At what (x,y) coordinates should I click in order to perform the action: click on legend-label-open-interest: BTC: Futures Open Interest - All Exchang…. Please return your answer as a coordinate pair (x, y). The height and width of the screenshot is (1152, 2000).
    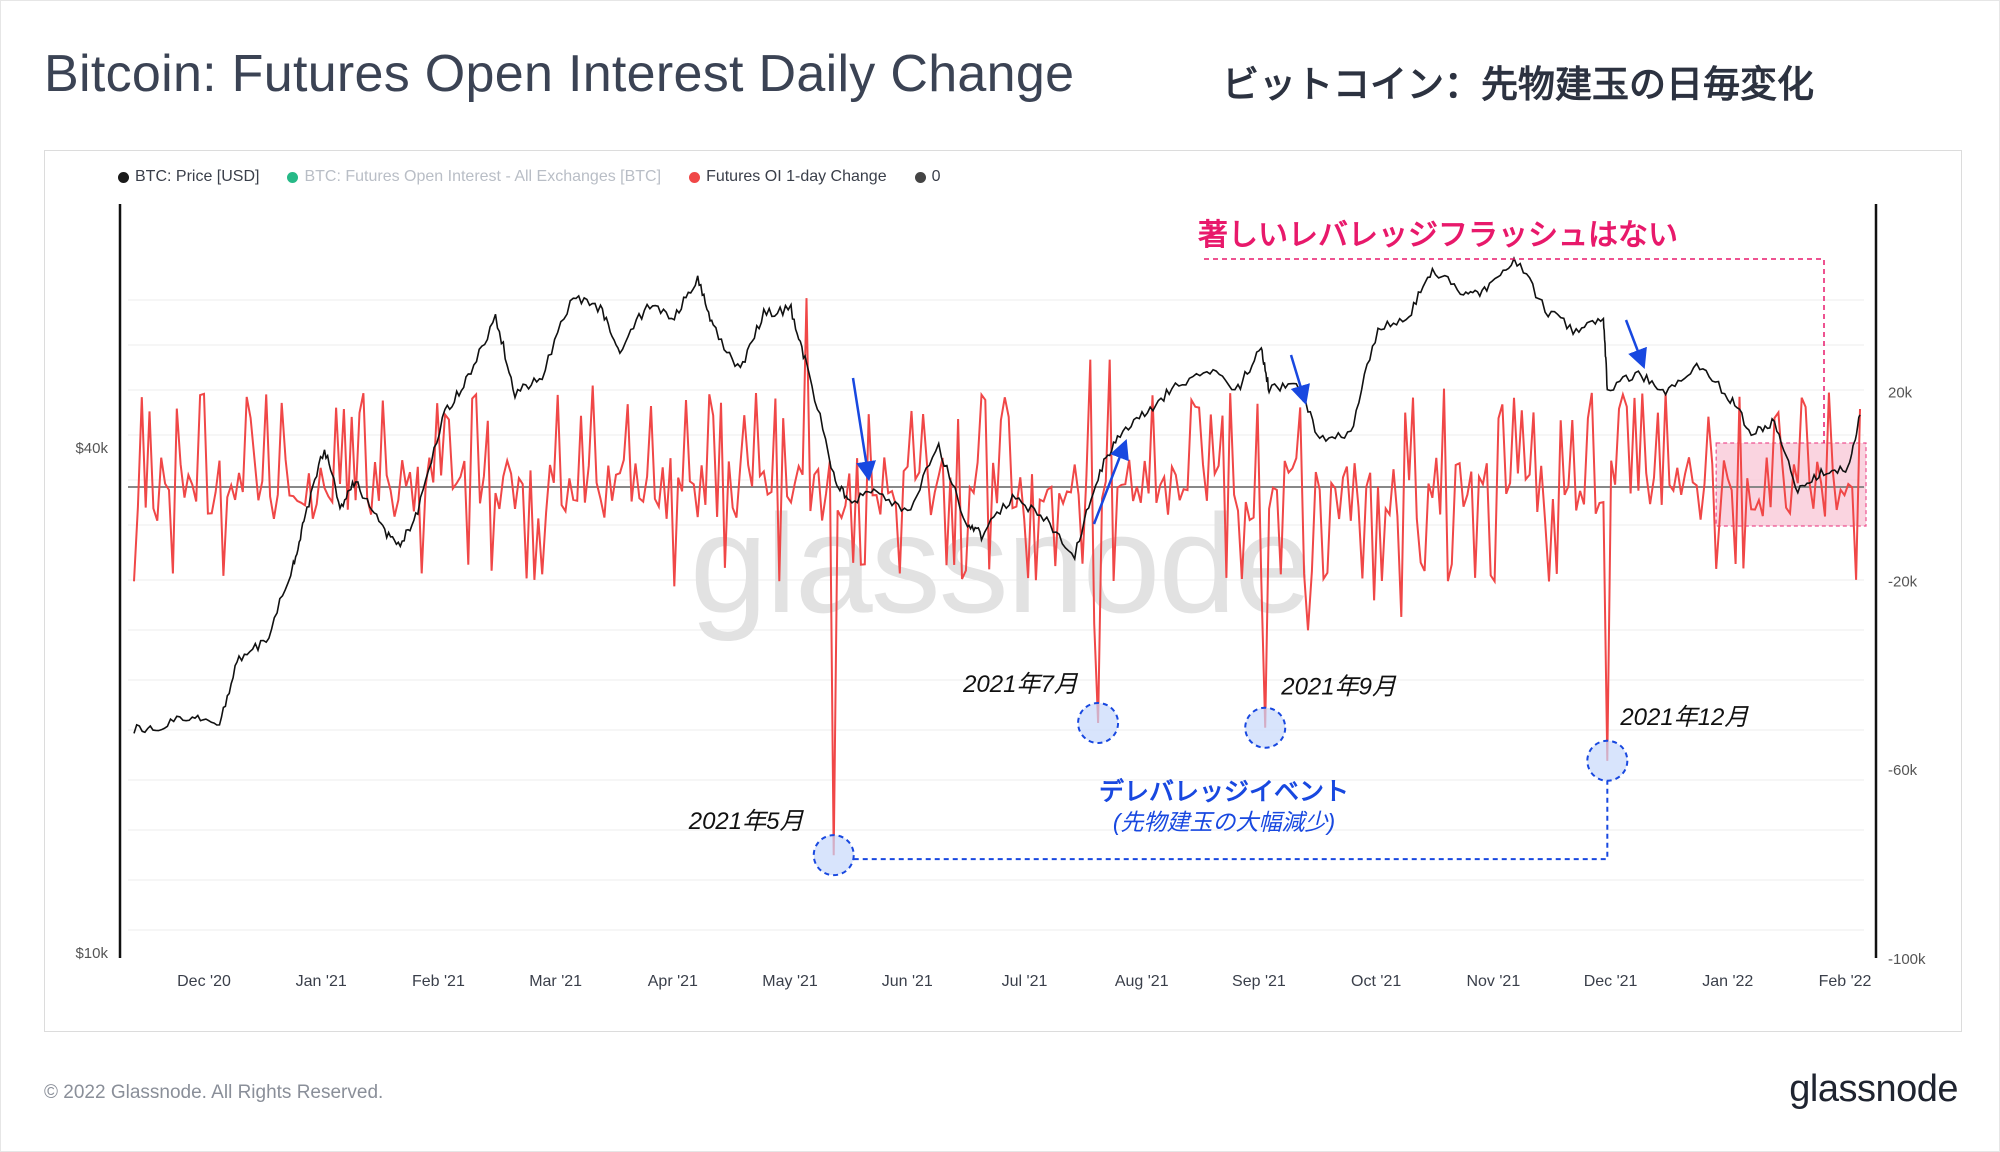
    Looking at the image, I should click on (483, 176).